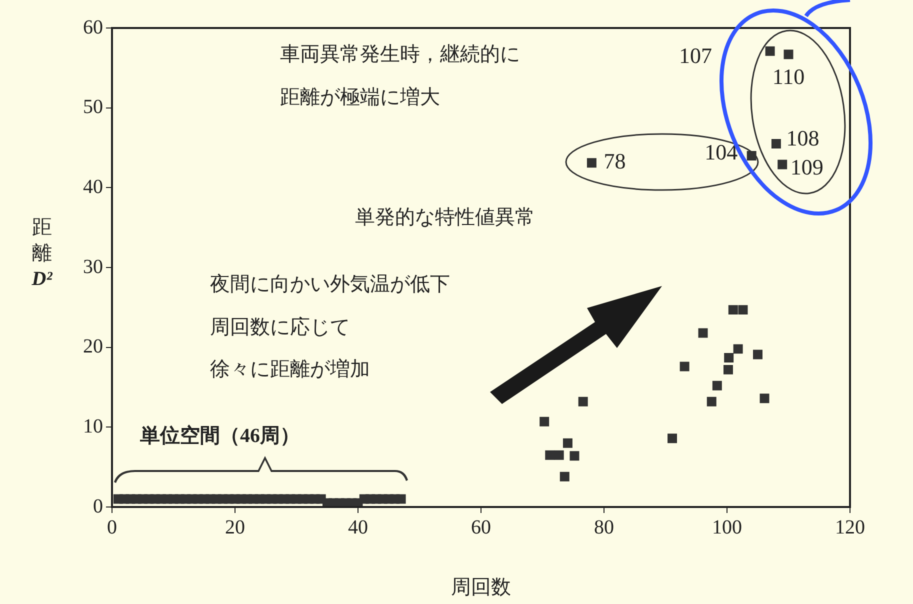 Image resolution: width=913 pixels, height=604 pixels. Describe the element at coordinates (807, 167) in the screenshot. I see `annotation: 109` at that location.